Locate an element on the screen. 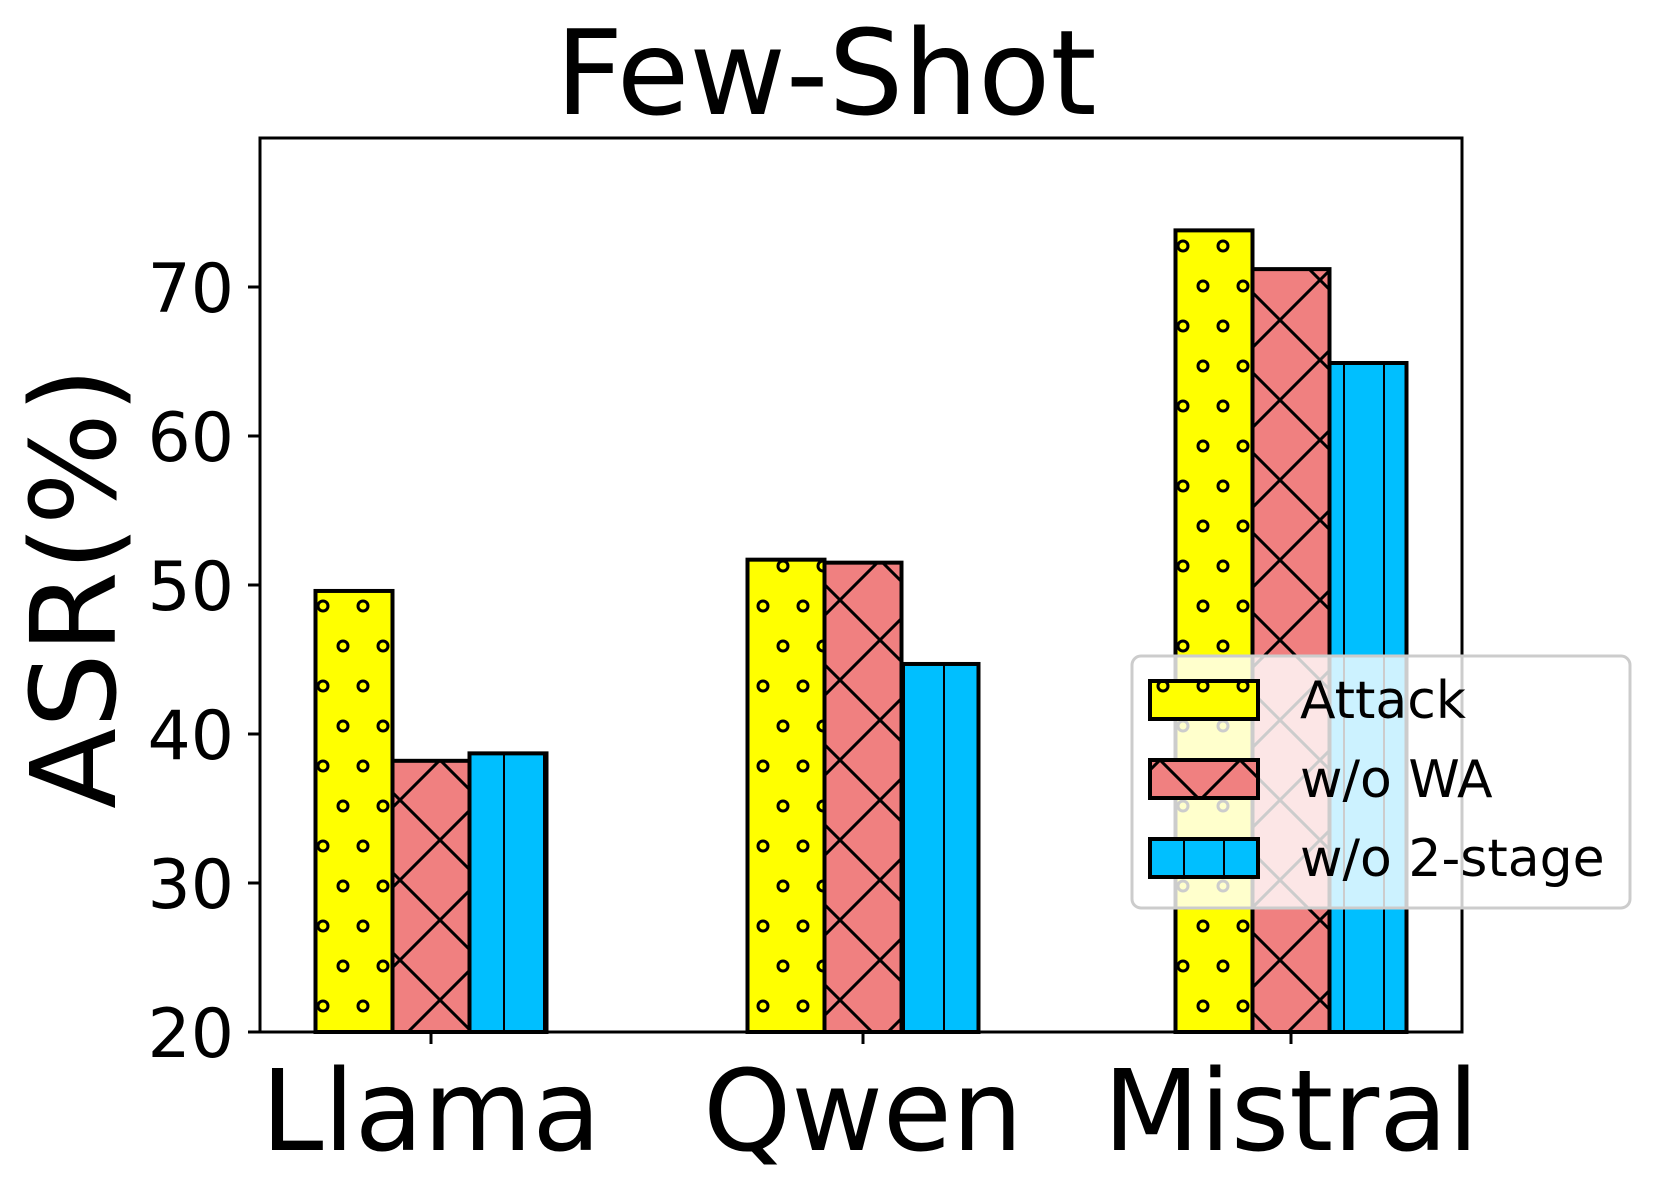 This screenshot has height=1194, width=1661. bar-qwen-wo-2-stage is located at coordinates (940, 847).